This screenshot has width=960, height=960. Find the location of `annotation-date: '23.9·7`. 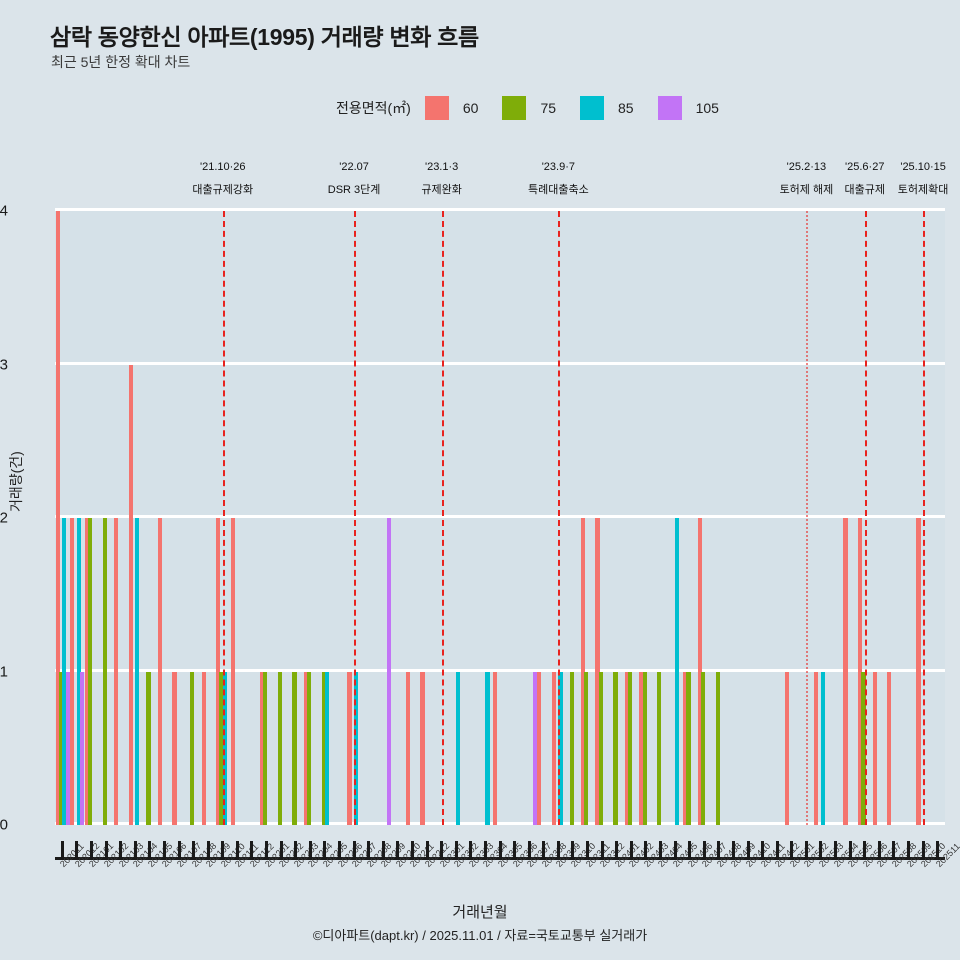

annotation-date: '23.9·7 is located at coordinates (558, 167).